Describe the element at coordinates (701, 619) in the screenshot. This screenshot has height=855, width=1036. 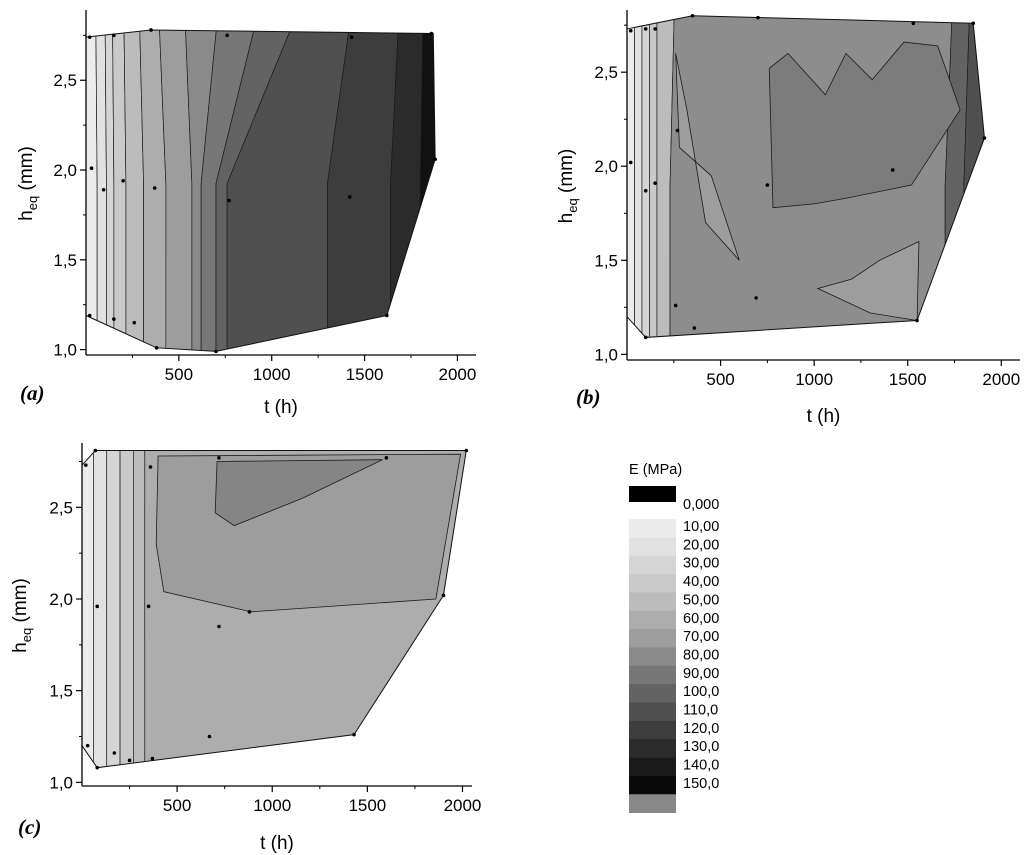
I see `legend-label: 60,00` at that location.